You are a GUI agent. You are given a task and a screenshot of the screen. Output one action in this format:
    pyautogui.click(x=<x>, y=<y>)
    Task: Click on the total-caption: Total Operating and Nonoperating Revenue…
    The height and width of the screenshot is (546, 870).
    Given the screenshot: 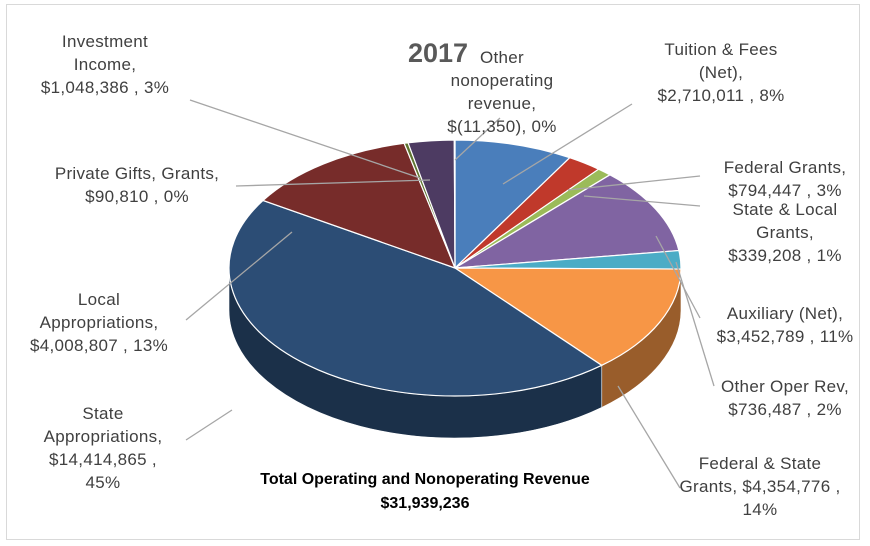 What is the action you would take?
    pyautogui.click(x=425, y=491)
    